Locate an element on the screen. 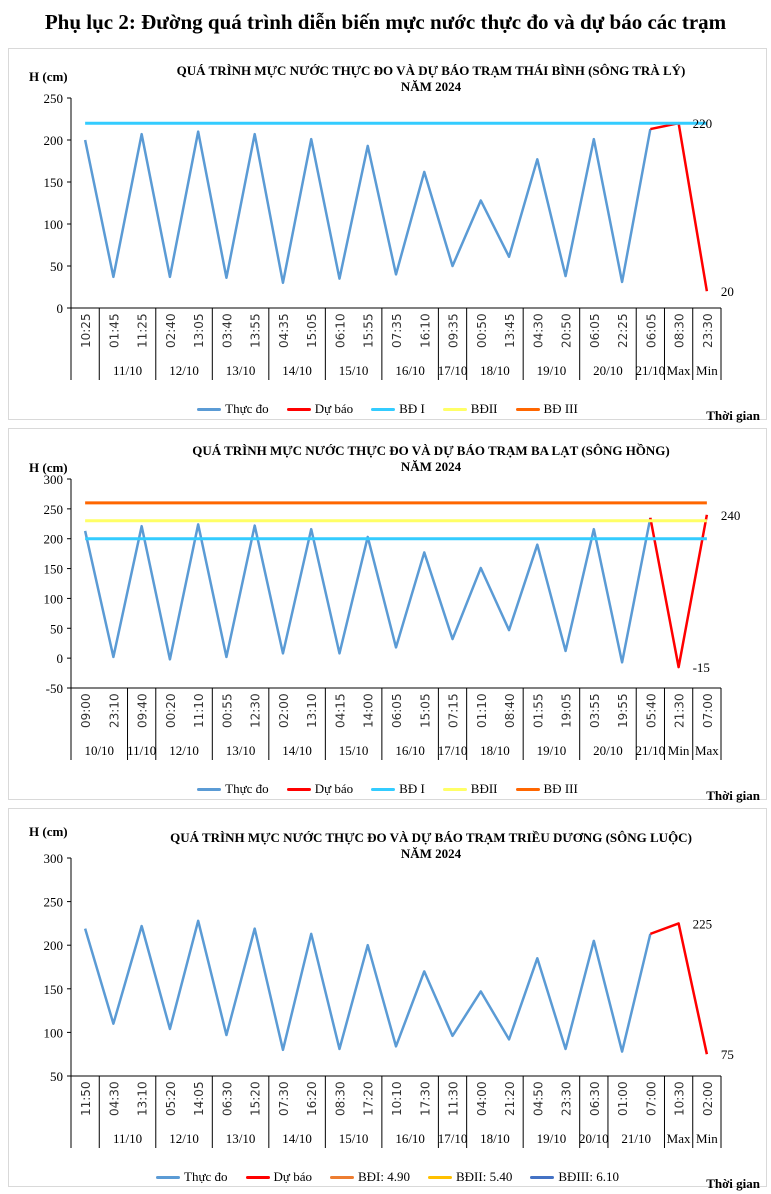 The width and height of the screenshot is (771, 1194). y-tick-label: 50 is located at coordinates (56, 628).